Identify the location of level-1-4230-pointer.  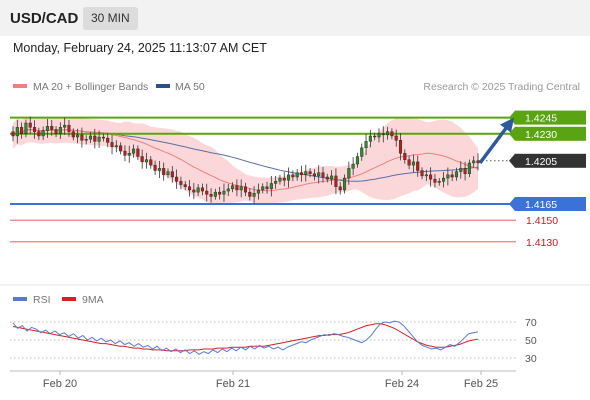
(512, 133).